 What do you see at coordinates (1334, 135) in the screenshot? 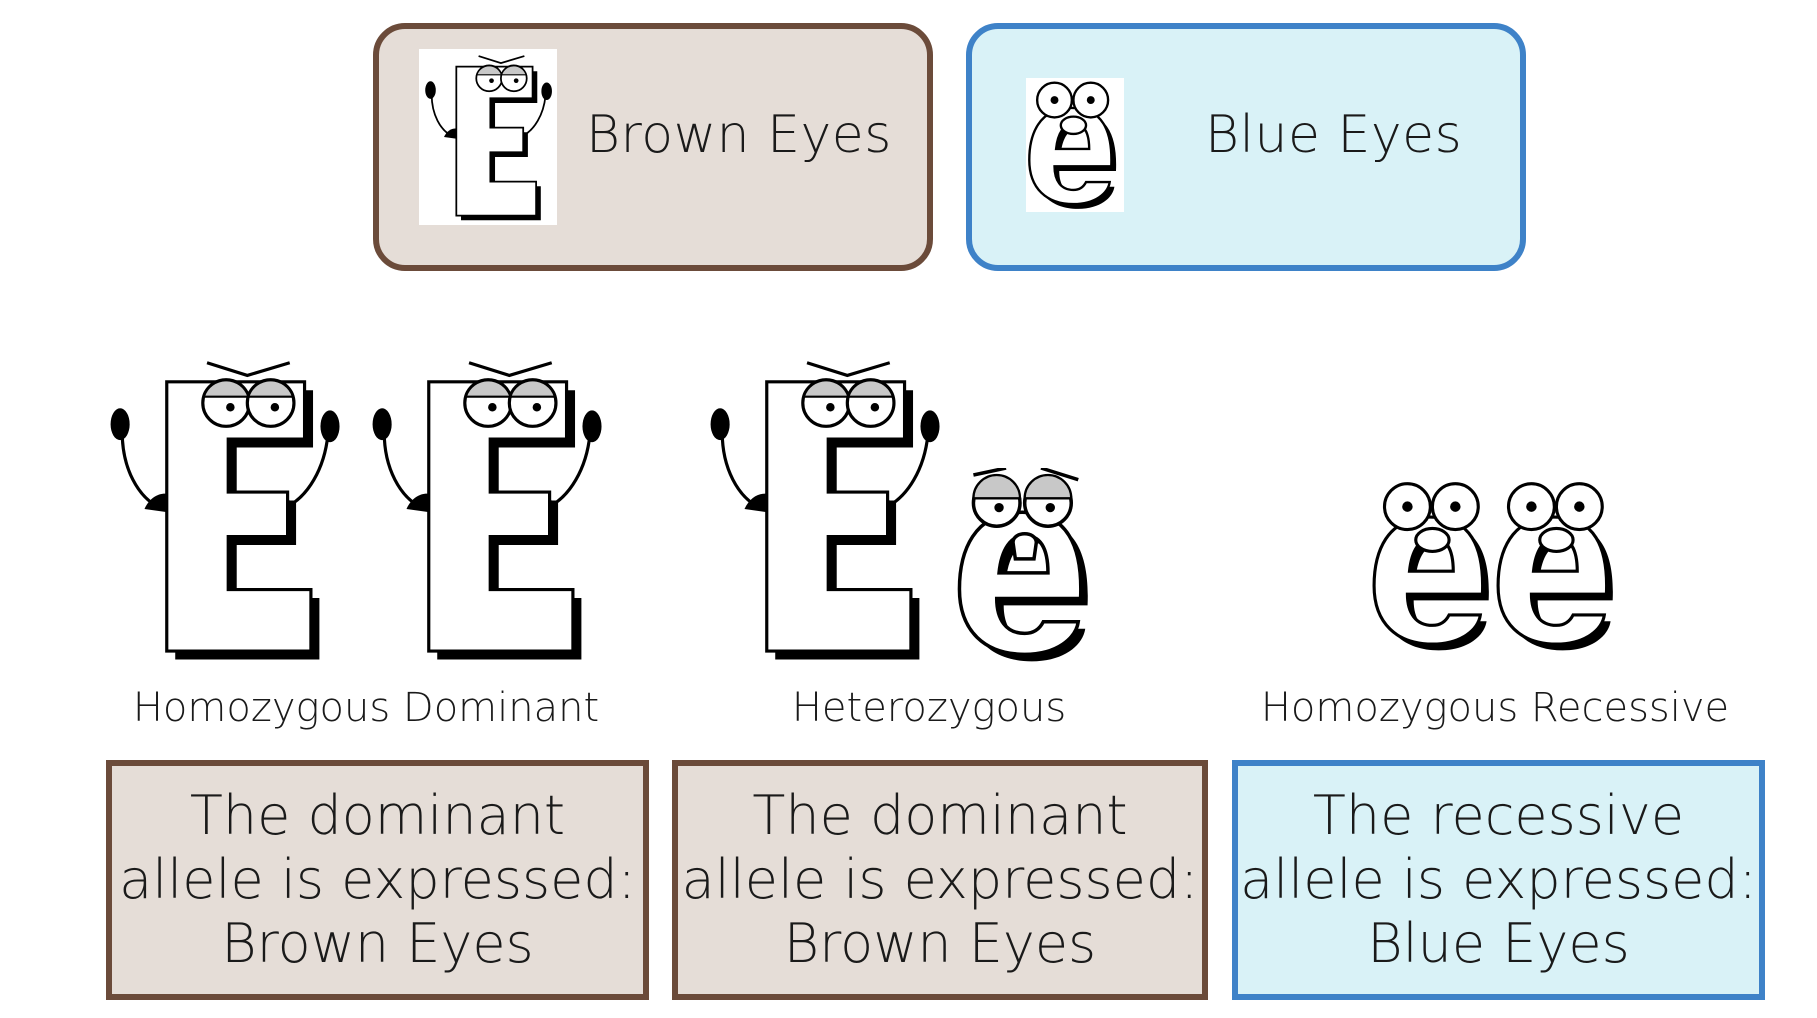
I see `legend-blue-label: Blue Eyes` at bounding box center [1334, 135].